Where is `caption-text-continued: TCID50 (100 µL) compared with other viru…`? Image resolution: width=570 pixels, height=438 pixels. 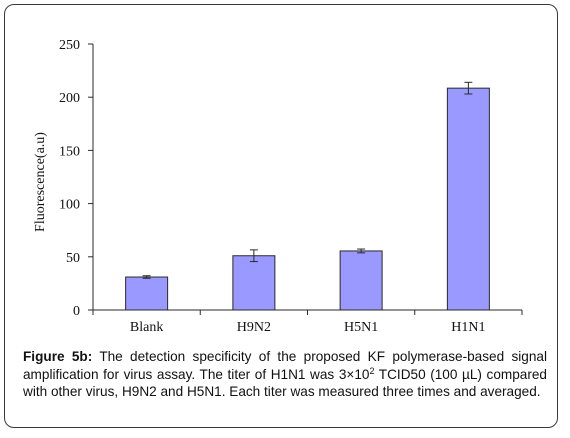 caption-text-continued: TCID50 (100 µL) compared with other viru… is located at coordinates (285, 383).